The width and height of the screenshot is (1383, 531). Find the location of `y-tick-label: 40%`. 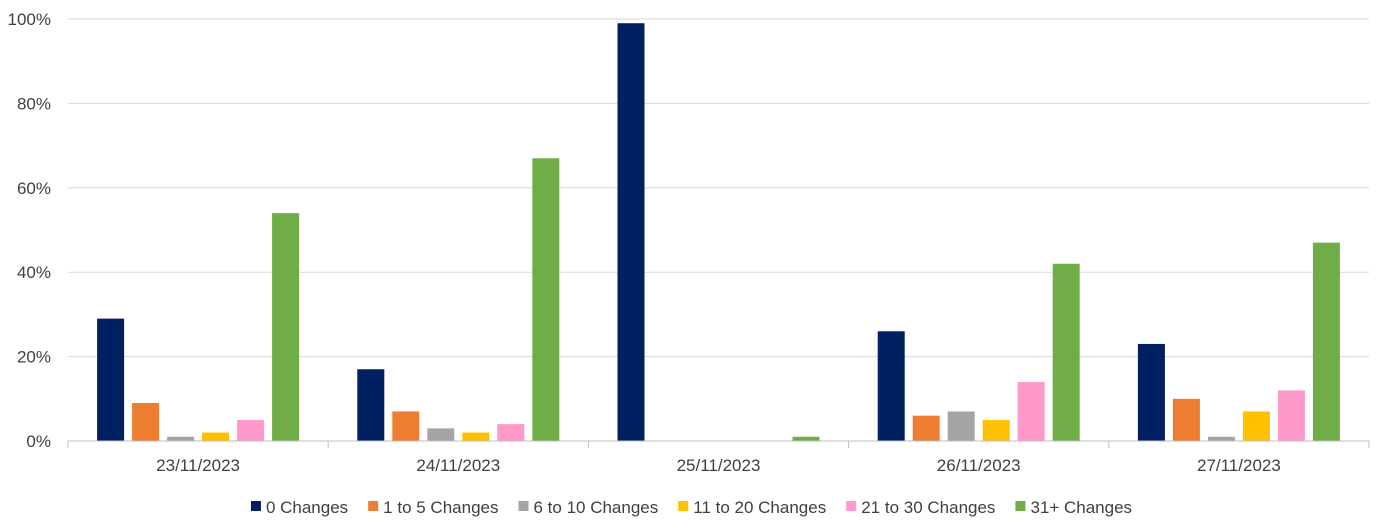

y-tick-label: 40% is located at coordinates (34, 272).